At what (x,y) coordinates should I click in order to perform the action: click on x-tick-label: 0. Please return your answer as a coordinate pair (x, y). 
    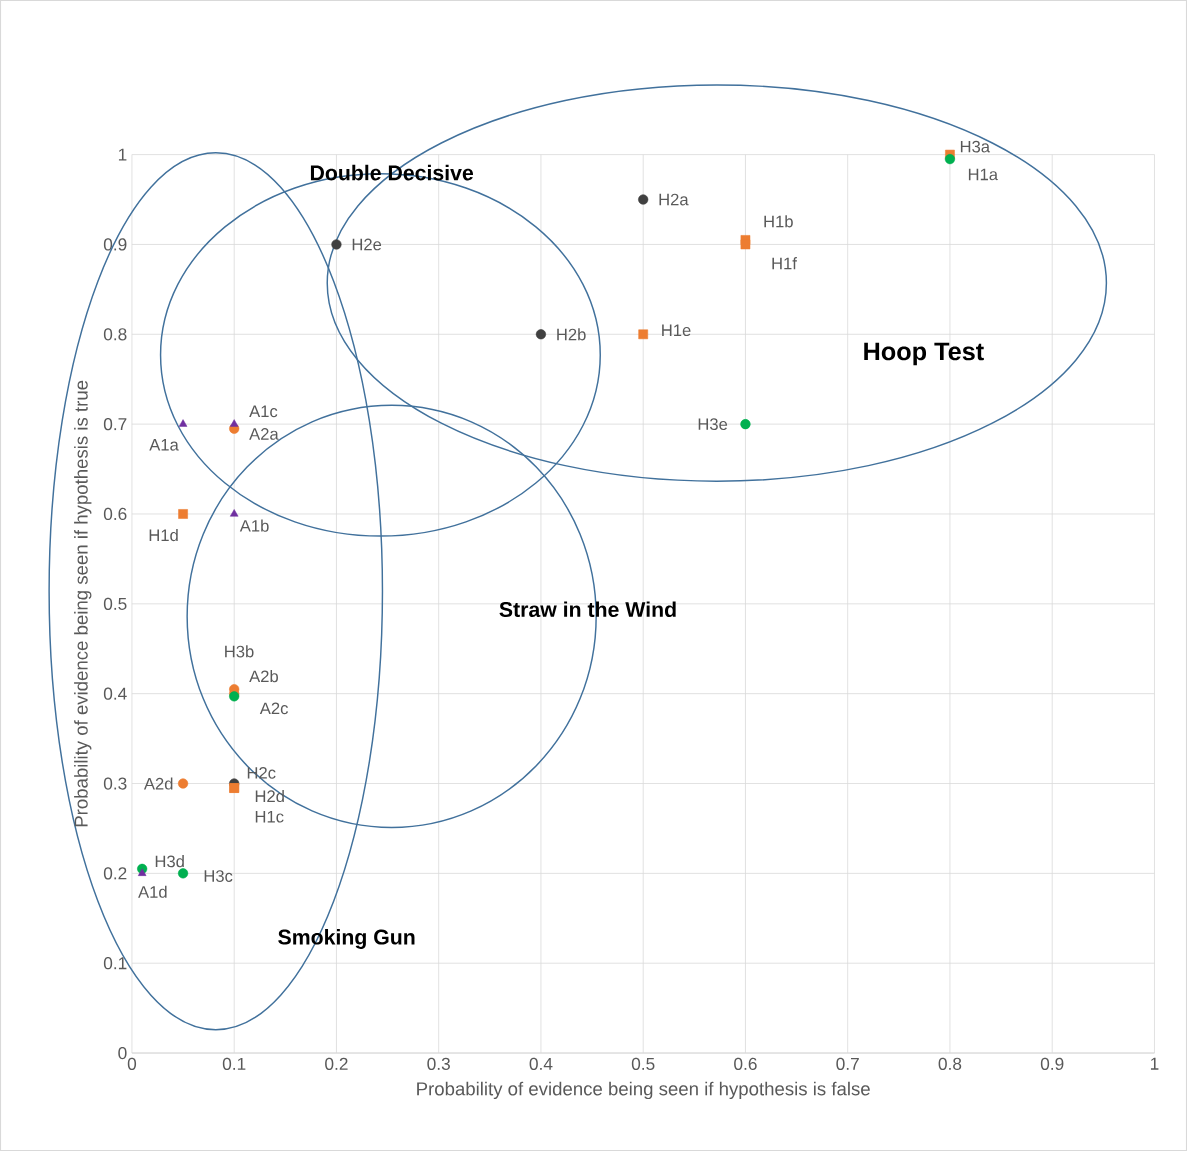
    Looking at the image, I should click on (132, 1063).